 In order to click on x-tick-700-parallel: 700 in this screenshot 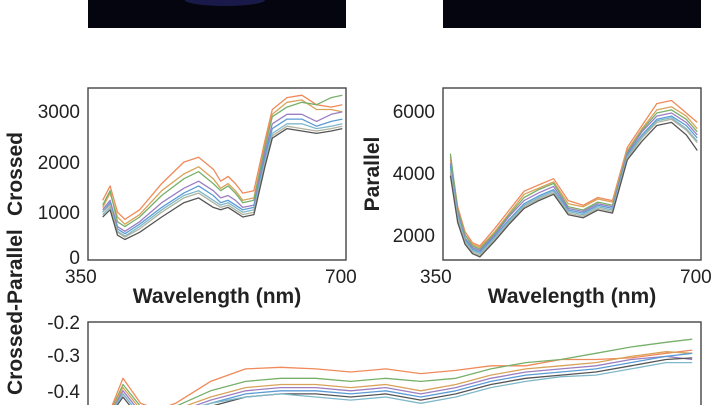, I will do `click(696, 277)`.